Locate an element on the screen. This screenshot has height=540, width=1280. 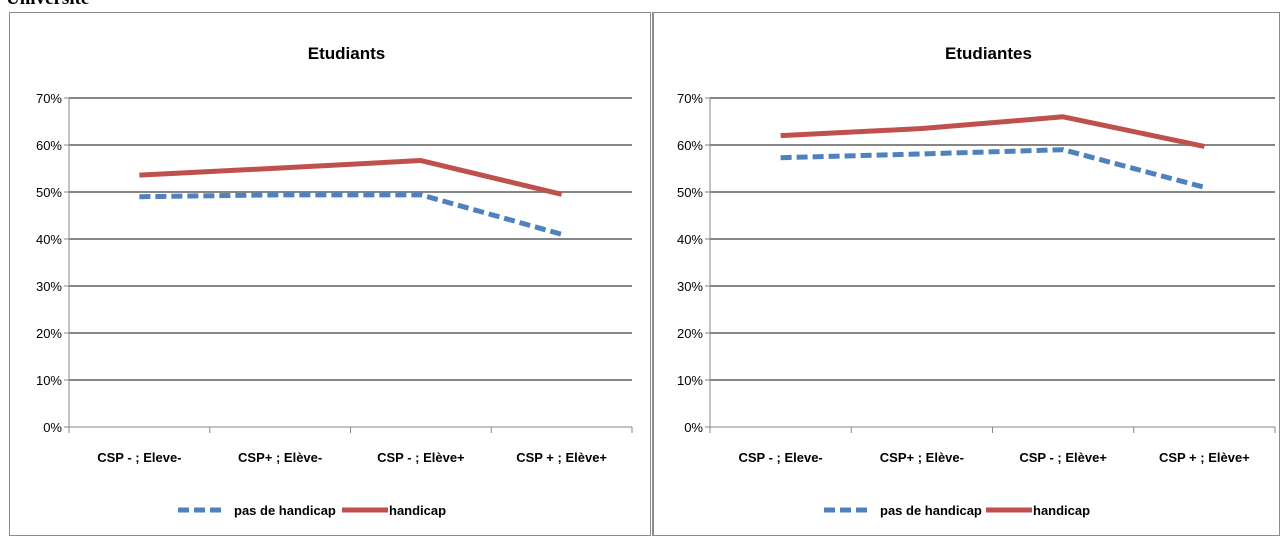
chart-title: Etudiantes is located at coordinates (988, 53).